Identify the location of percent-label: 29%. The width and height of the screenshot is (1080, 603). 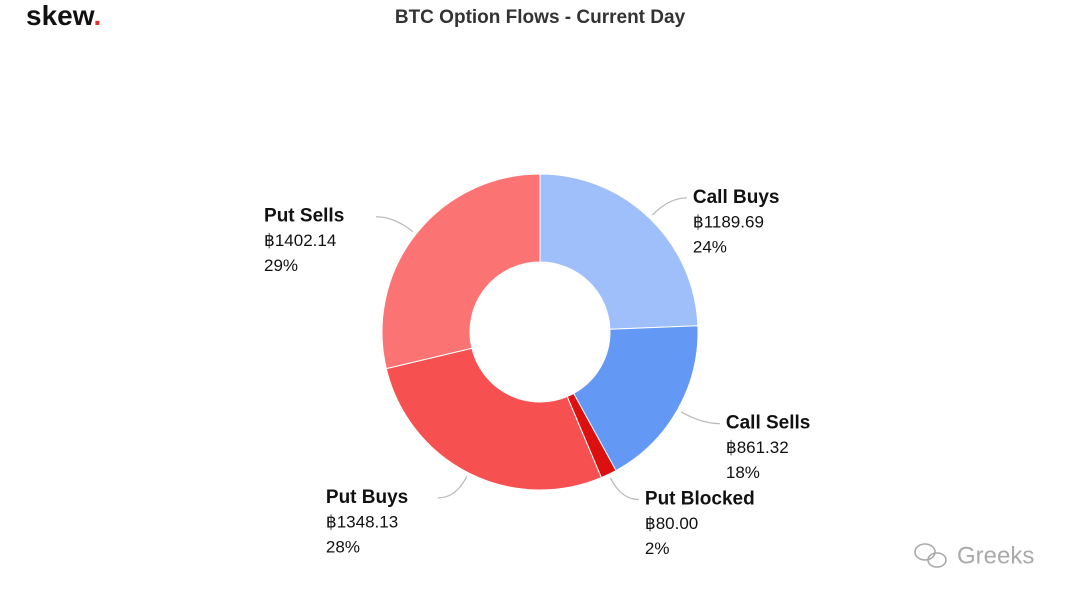
(281, 265).